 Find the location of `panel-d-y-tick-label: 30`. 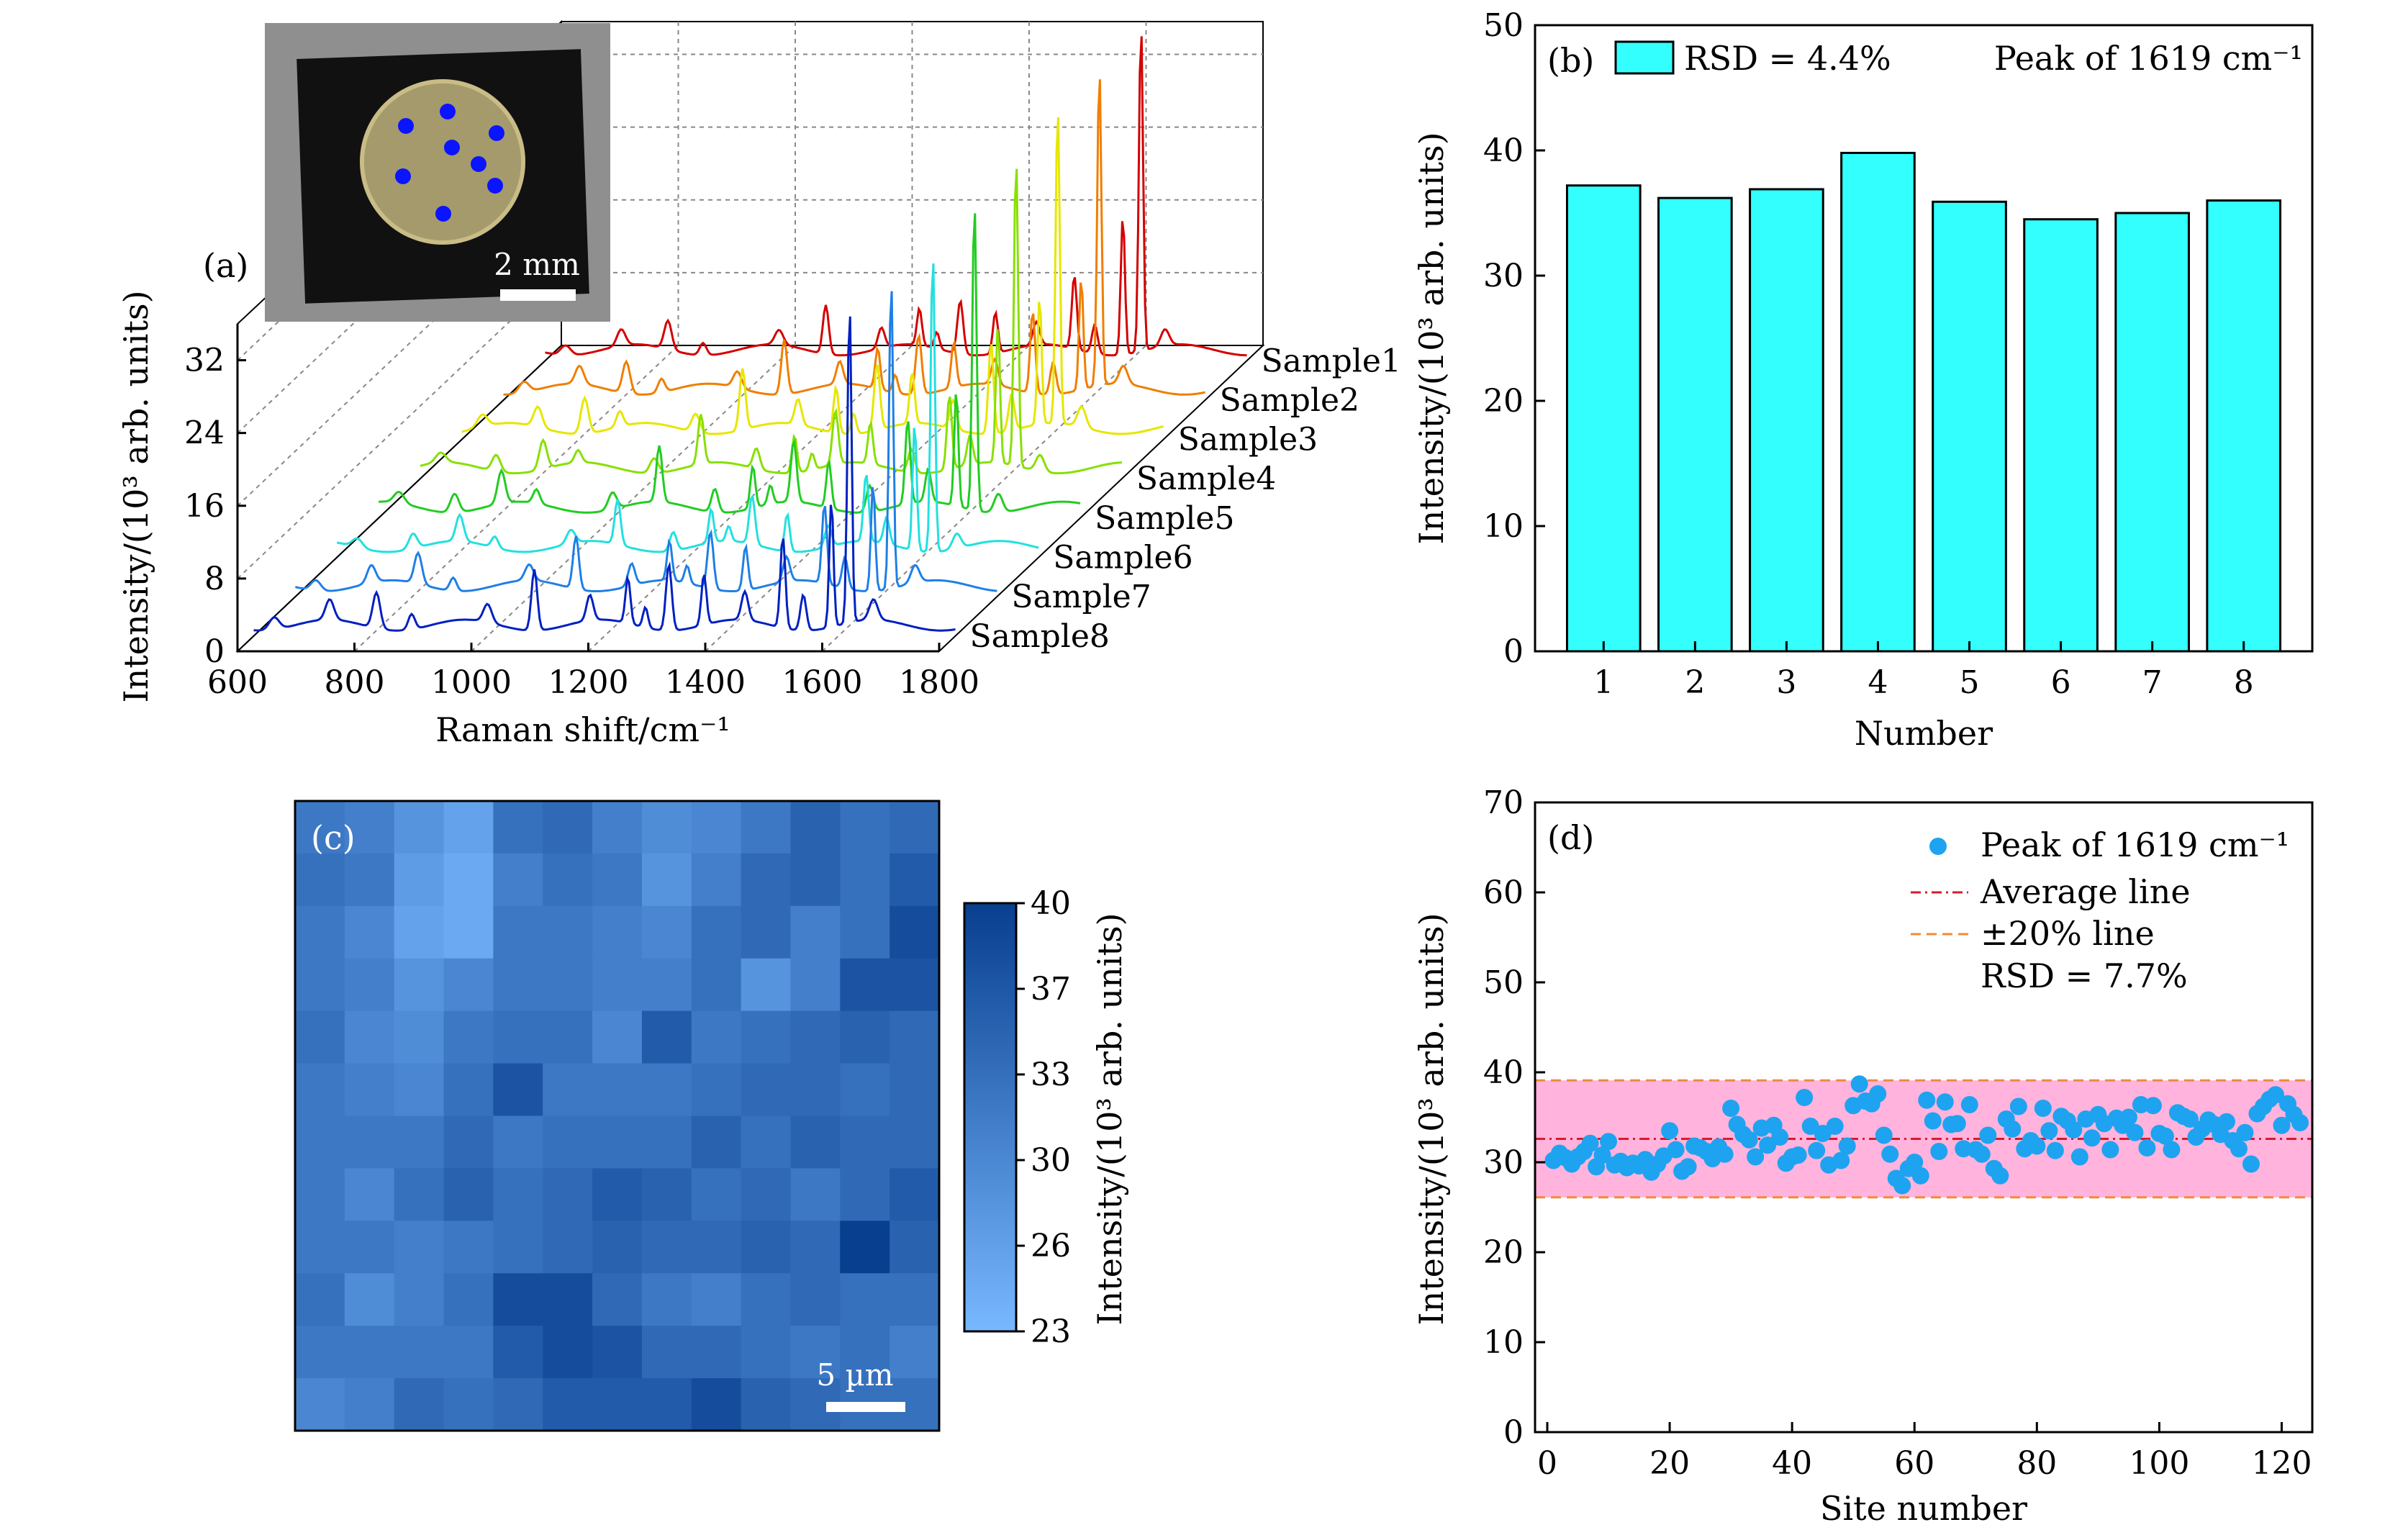

panel-d-y-tick-label: 30 is located at coordinates (1503, 1162).